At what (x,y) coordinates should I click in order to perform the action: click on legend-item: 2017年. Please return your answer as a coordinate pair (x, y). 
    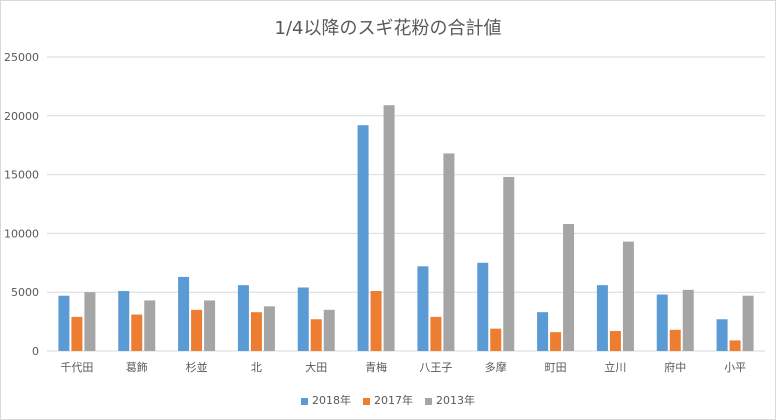
    Looking at the image, I should click on (388, 400).